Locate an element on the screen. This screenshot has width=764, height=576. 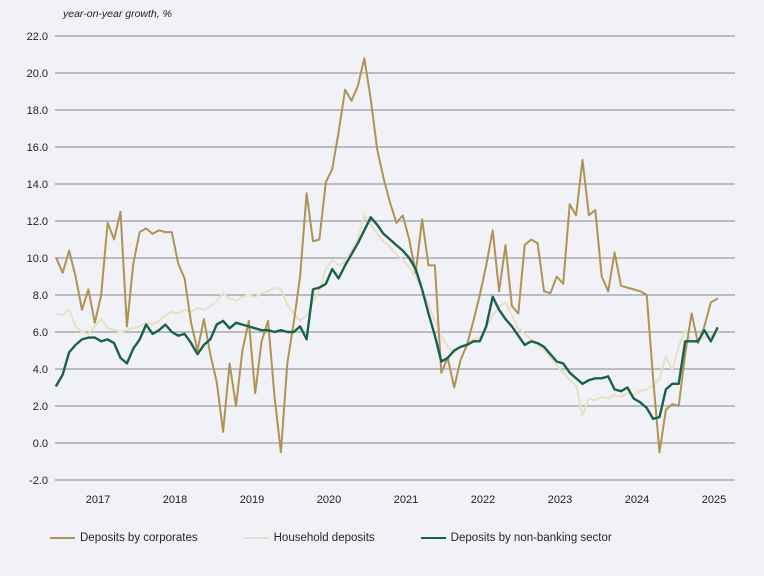
y-axis-tick-label: -2.0 is located at coordinates (38, 481).